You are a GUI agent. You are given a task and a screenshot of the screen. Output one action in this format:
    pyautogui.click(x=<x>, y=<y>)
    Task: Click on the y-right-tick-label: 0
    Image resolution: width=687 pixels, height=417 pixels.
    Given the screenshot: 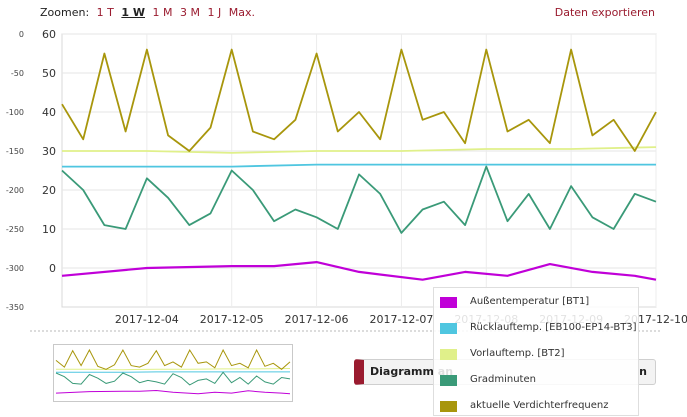 What is the action you would take?
    pyautogui.click(x=21, y=34)
    